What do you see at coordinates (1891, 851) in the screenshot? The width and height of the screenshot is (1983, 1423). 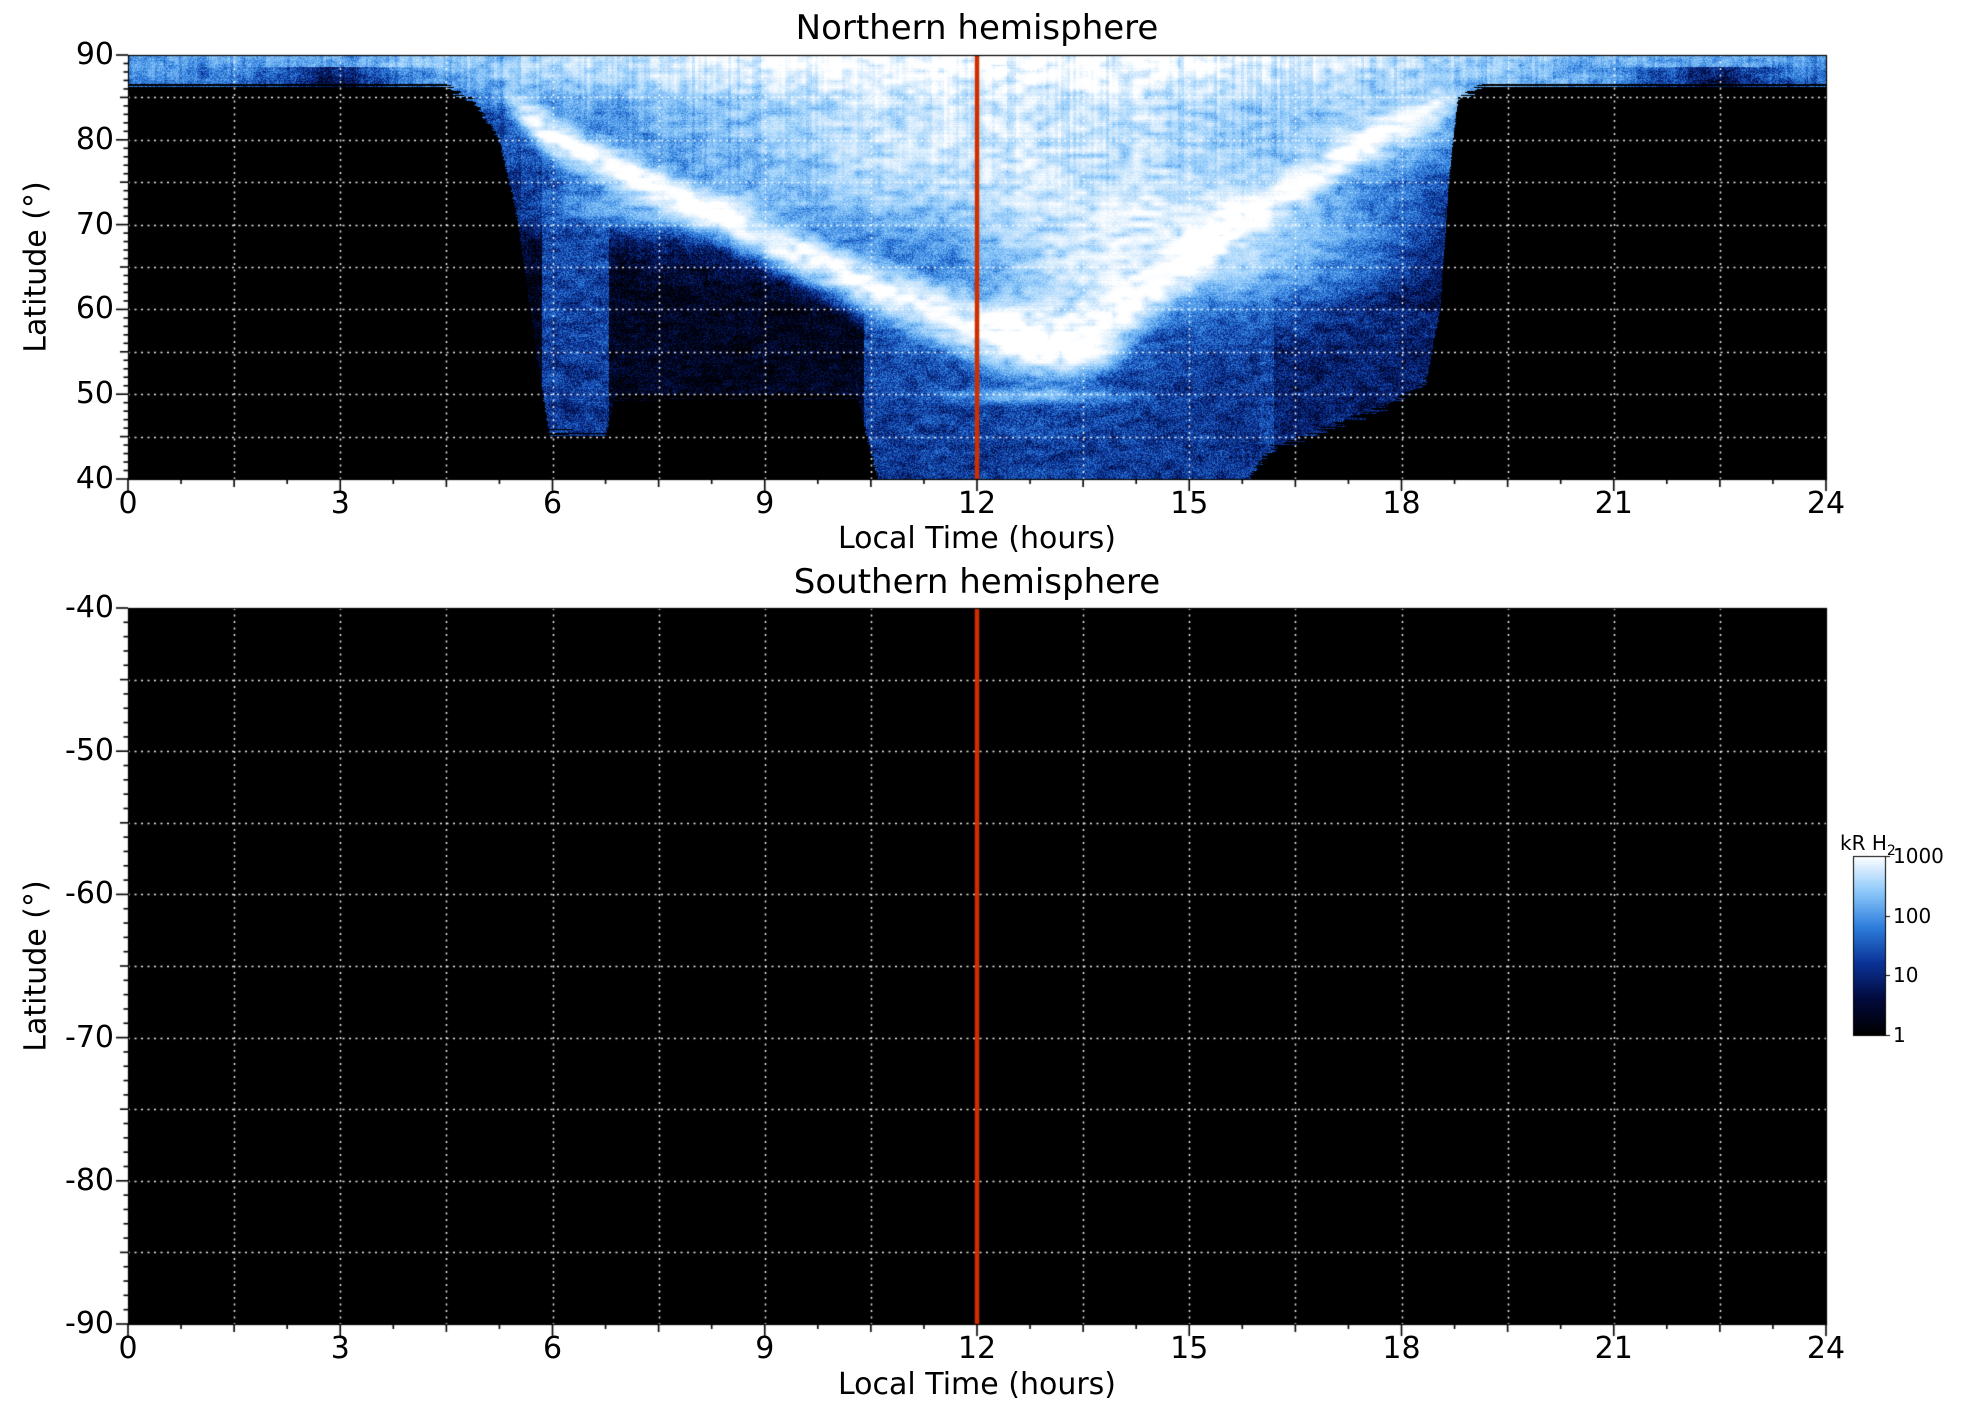 I see `colorbar-title-sub: 2` at bounding box center [1891, 851].